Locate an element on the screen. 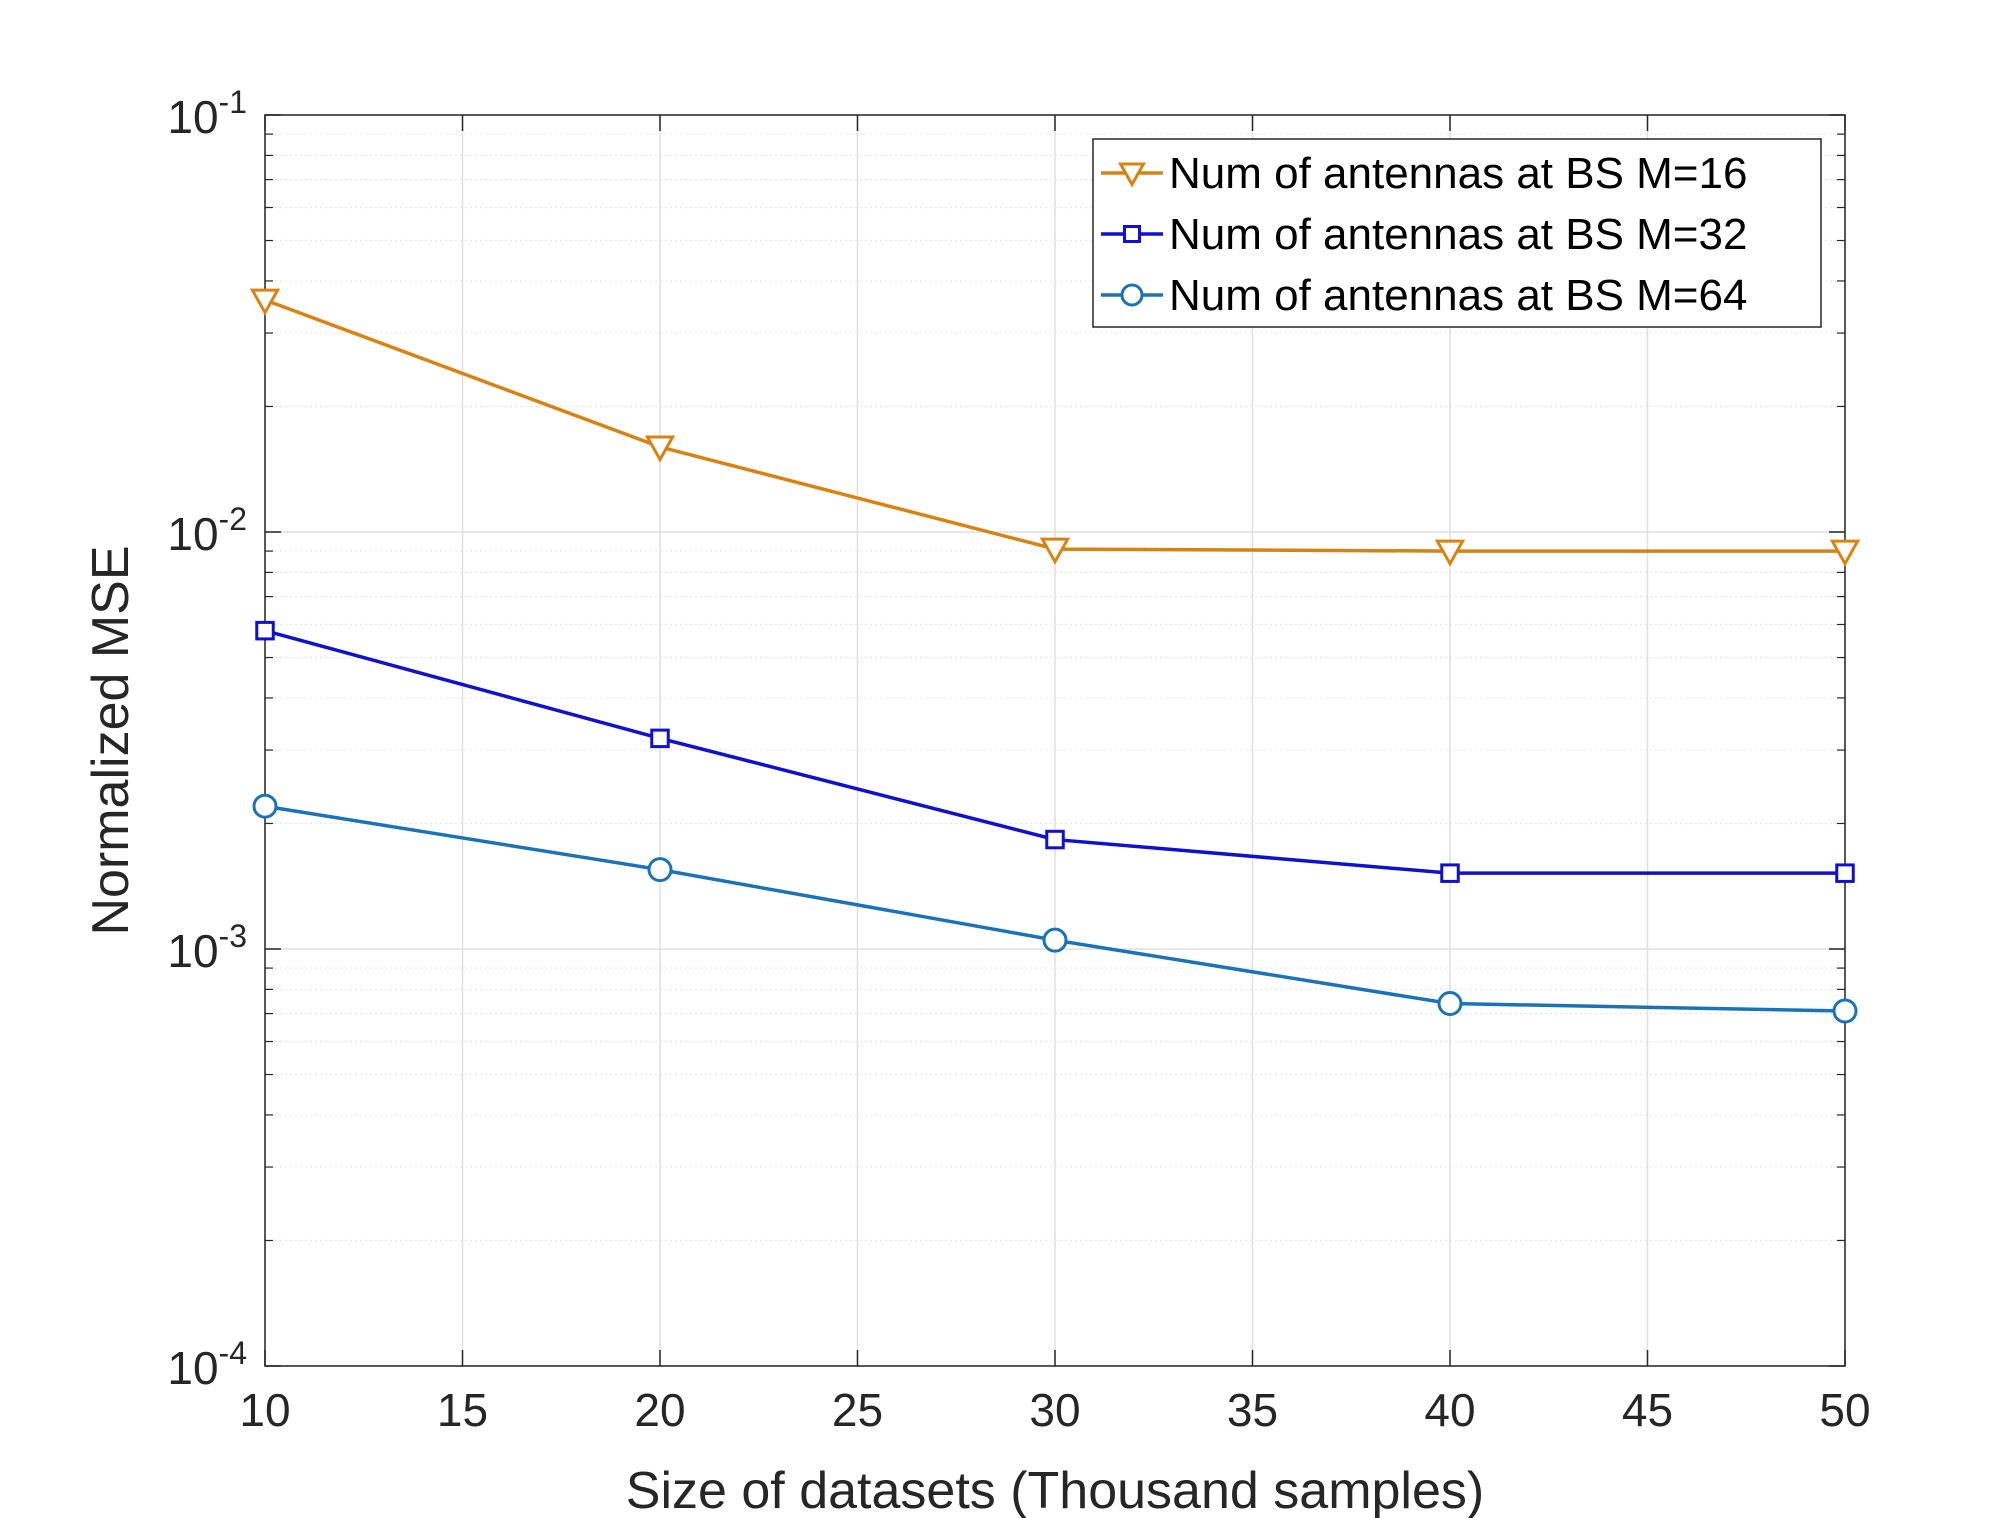  x-tick-label: 30 is located at coordinates (1054, 1410).